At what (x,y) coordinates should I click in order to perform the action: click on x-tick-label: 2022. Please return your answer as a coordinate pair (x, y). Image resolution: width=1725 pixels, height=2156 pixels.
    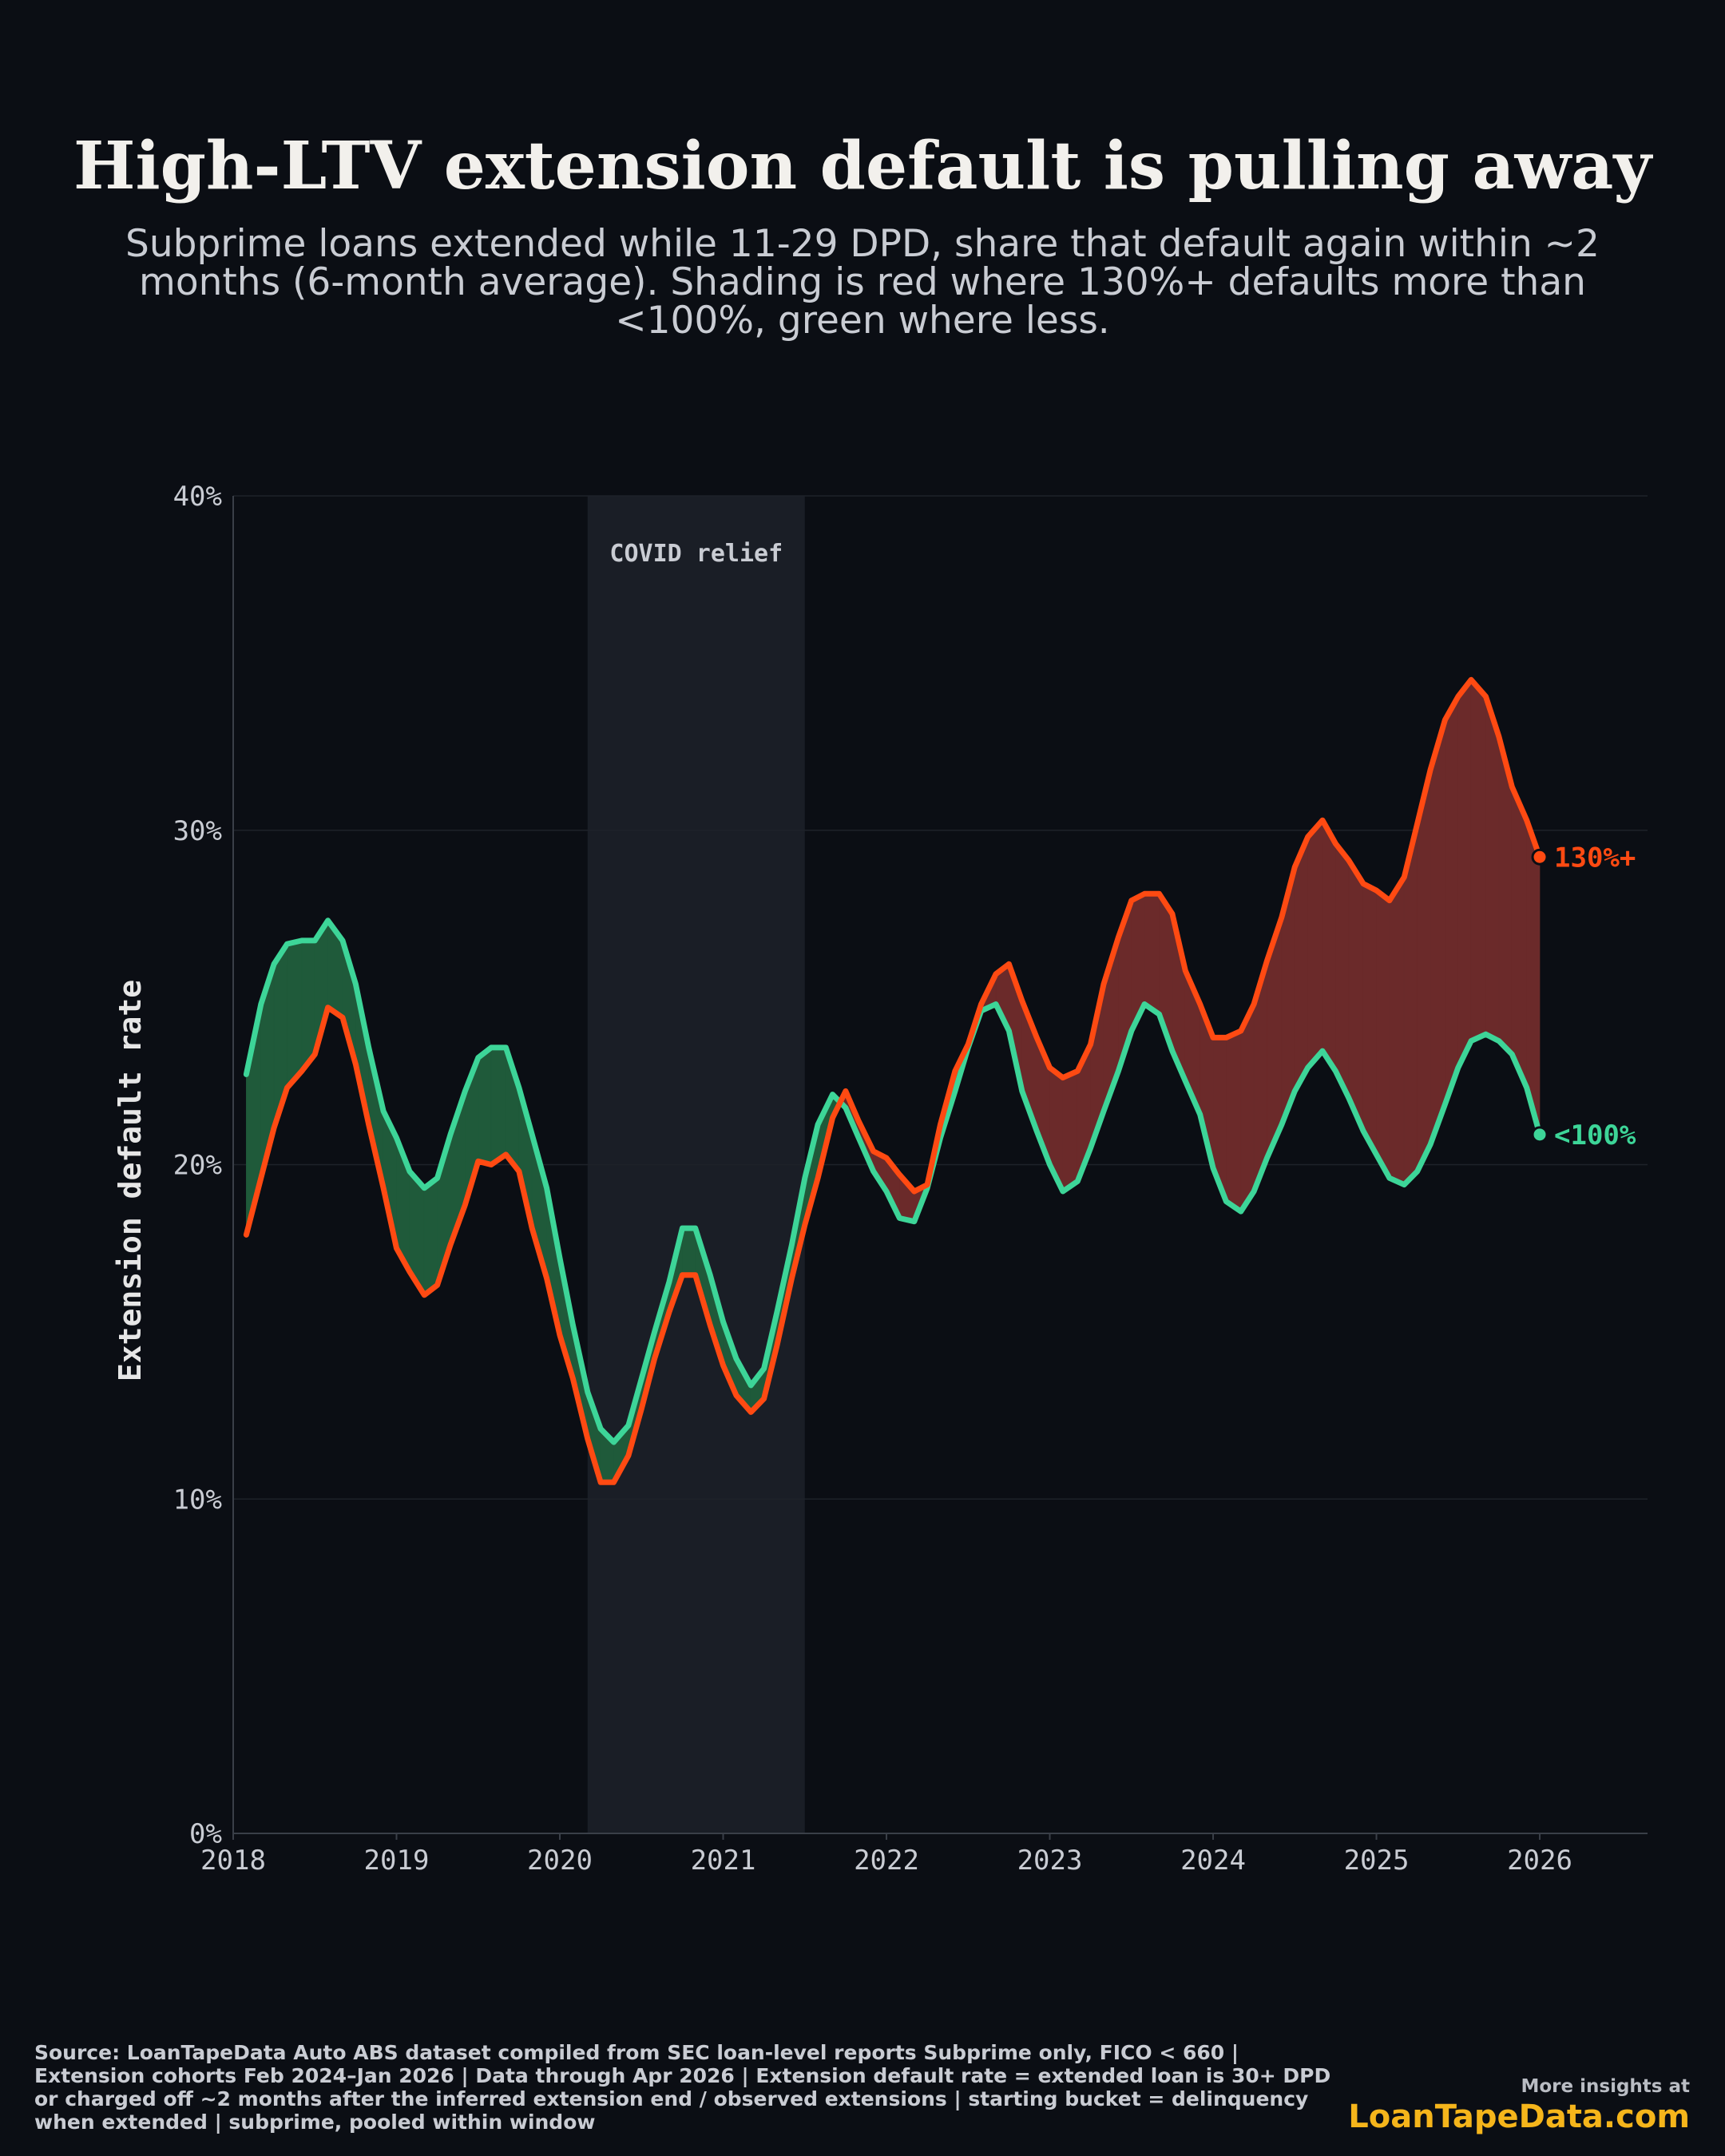
    Looking at the image, I should click on (887, 1861).